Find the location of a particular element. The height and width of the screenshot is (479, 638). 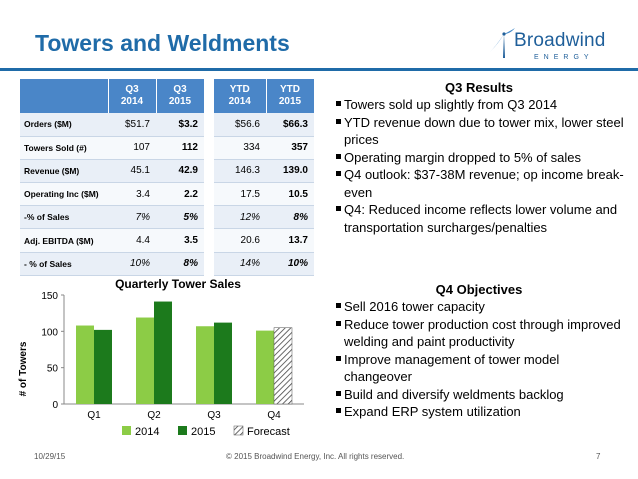

table-row: - % of Sales 10% 8% 14% 10% is located at coordinates (167, 264).